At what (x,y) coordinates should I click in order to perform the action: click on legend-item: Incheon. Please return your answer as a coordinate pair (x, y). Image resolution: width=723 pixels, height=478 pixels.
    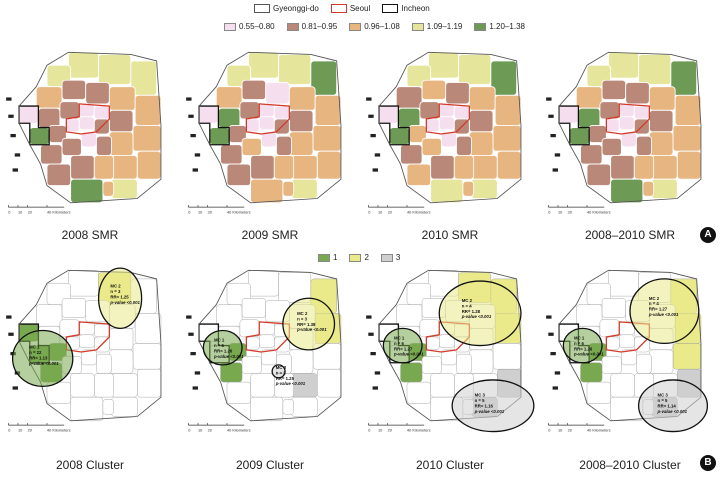
    Looking at the image, I should click on (406, 8).